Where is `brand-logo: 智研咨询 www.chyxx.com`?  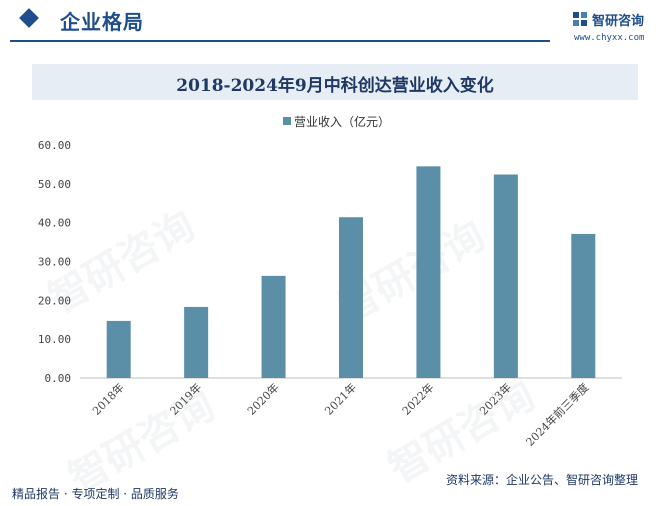 brand-logo: 智研咨询 www.chyxx.com is located at coordinates (618, 25).